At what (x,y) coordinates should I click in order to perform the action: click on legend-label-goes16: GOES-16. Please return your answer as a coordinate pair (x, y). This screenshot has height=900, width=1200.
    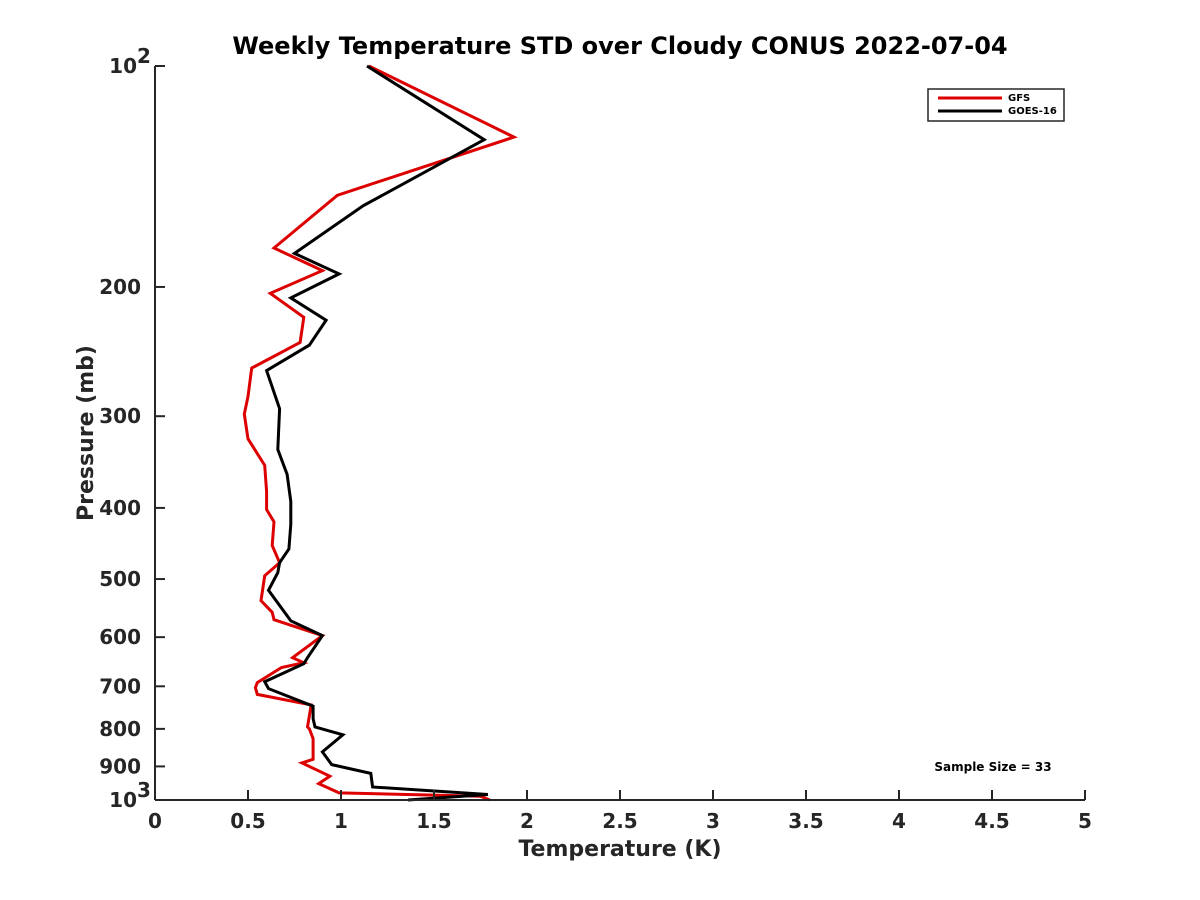
    Looking at the image, I should click on (1032, 111).